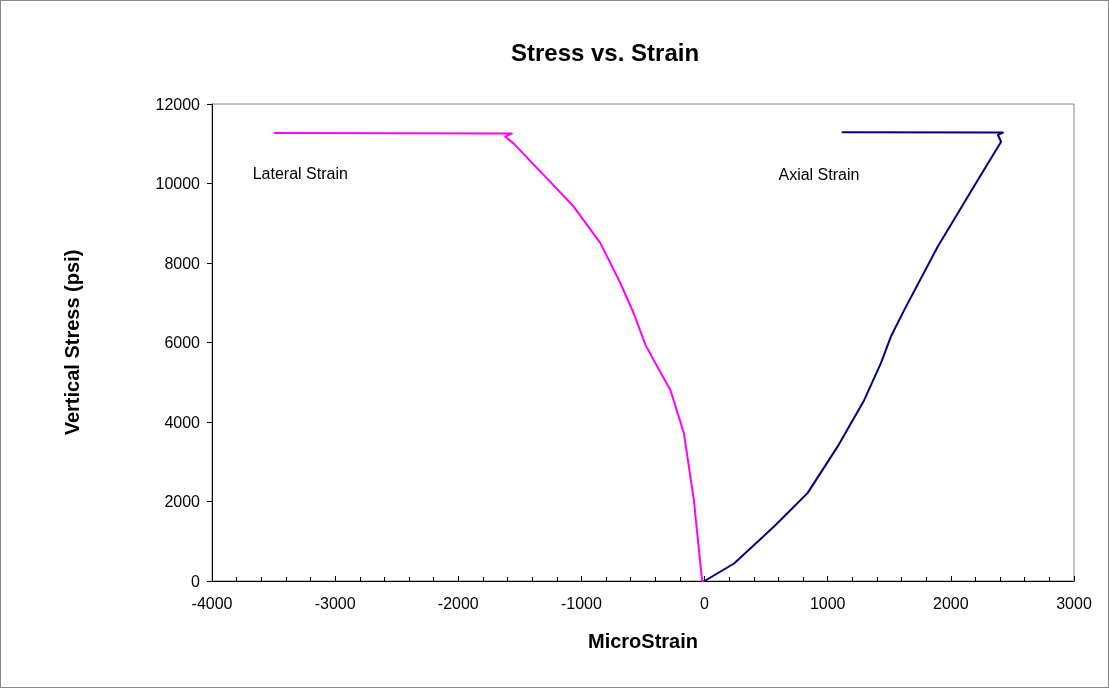 The image size is (1109, 688). I want to click on y-axis-title: Vertical Stress (psi), so click(72, 342).